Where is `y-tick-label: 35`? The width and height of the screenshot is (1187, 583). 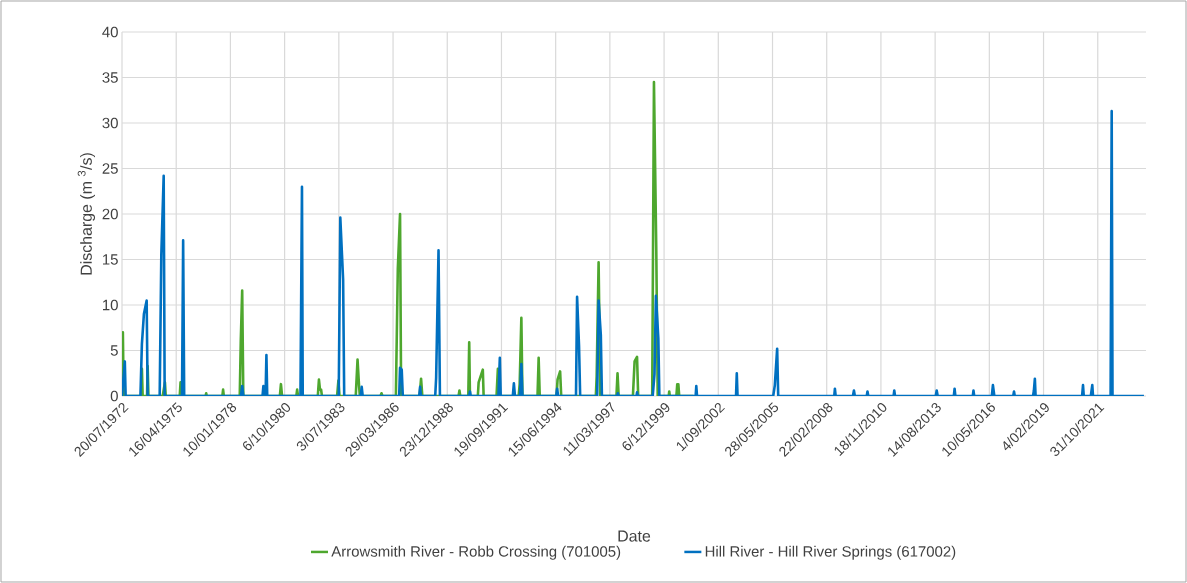
y-tick-label: 35 is located at coordinates (110, 77).